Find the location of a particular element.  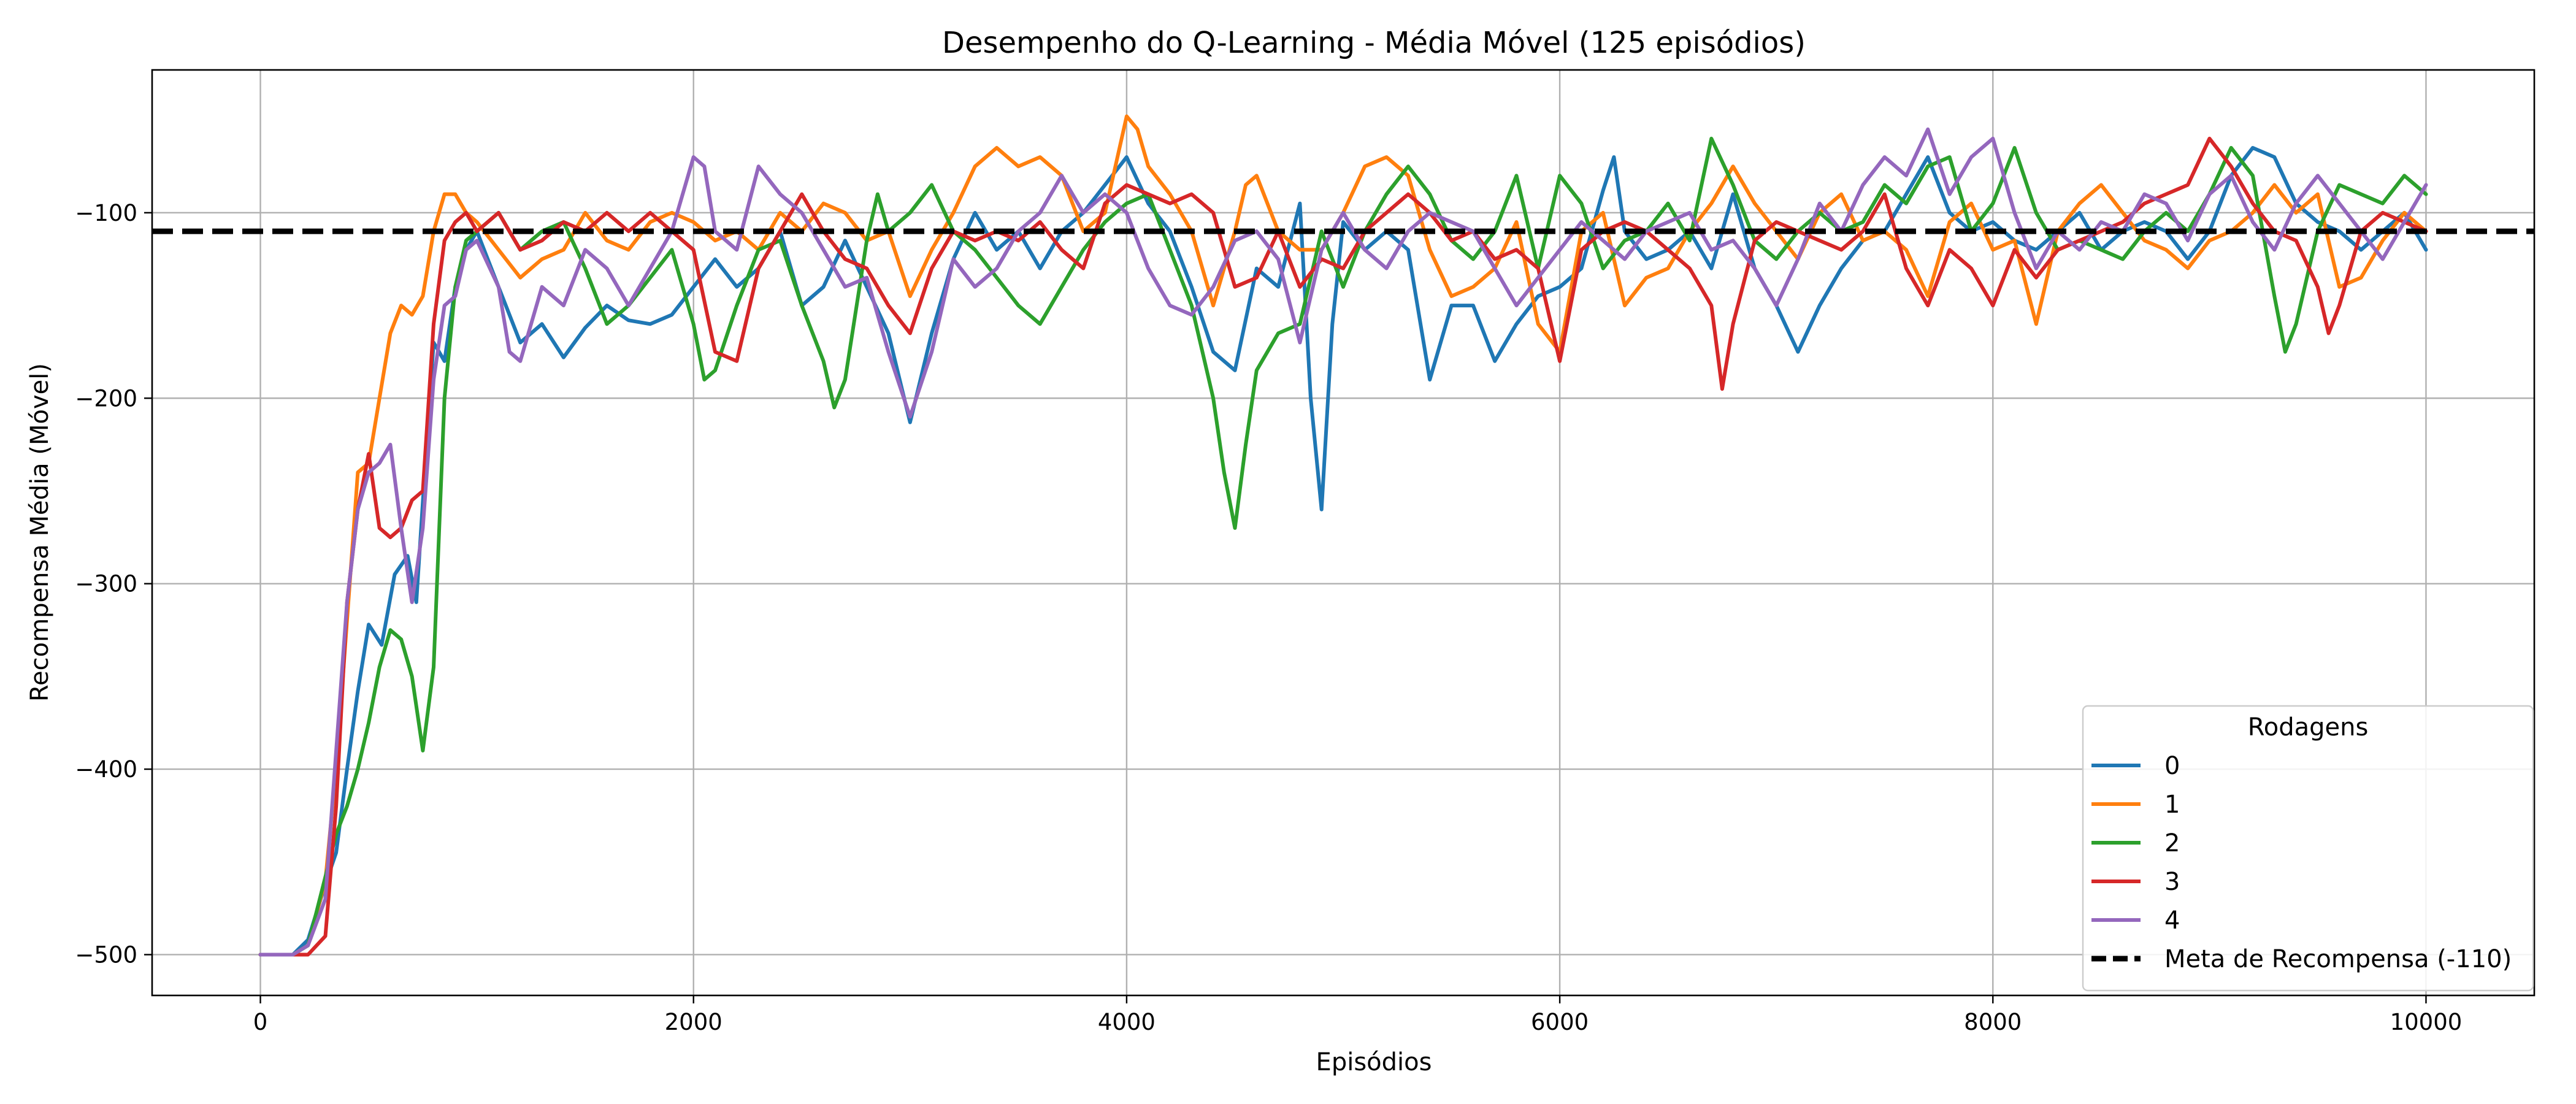

legend-label-4: 4 is located at coordinates (2172, 921).